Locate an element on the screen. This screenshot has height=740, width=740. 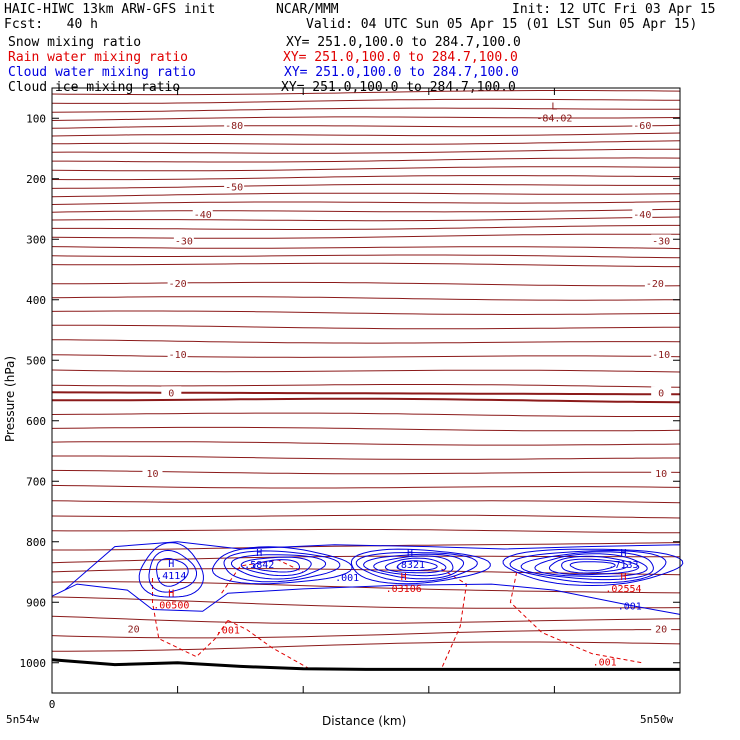
cloud-envelope is located at coordinates (366, 578).